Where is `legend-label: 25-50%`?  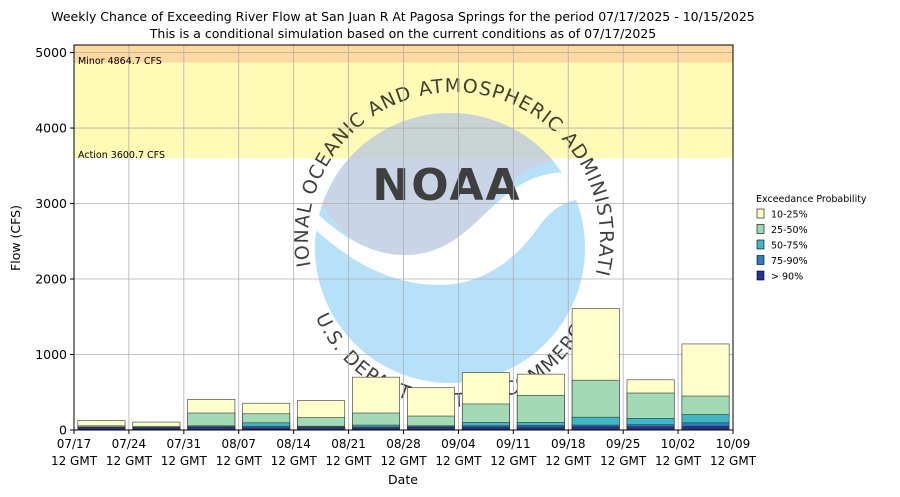
legend-label: 25-50% is located at coordinates (789, 230).